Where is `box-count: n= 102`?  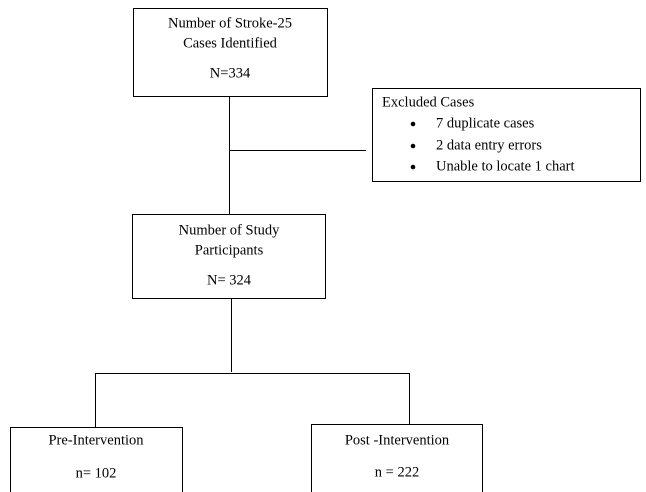
box-count: n= 102 is located at coordinates (96, 473).